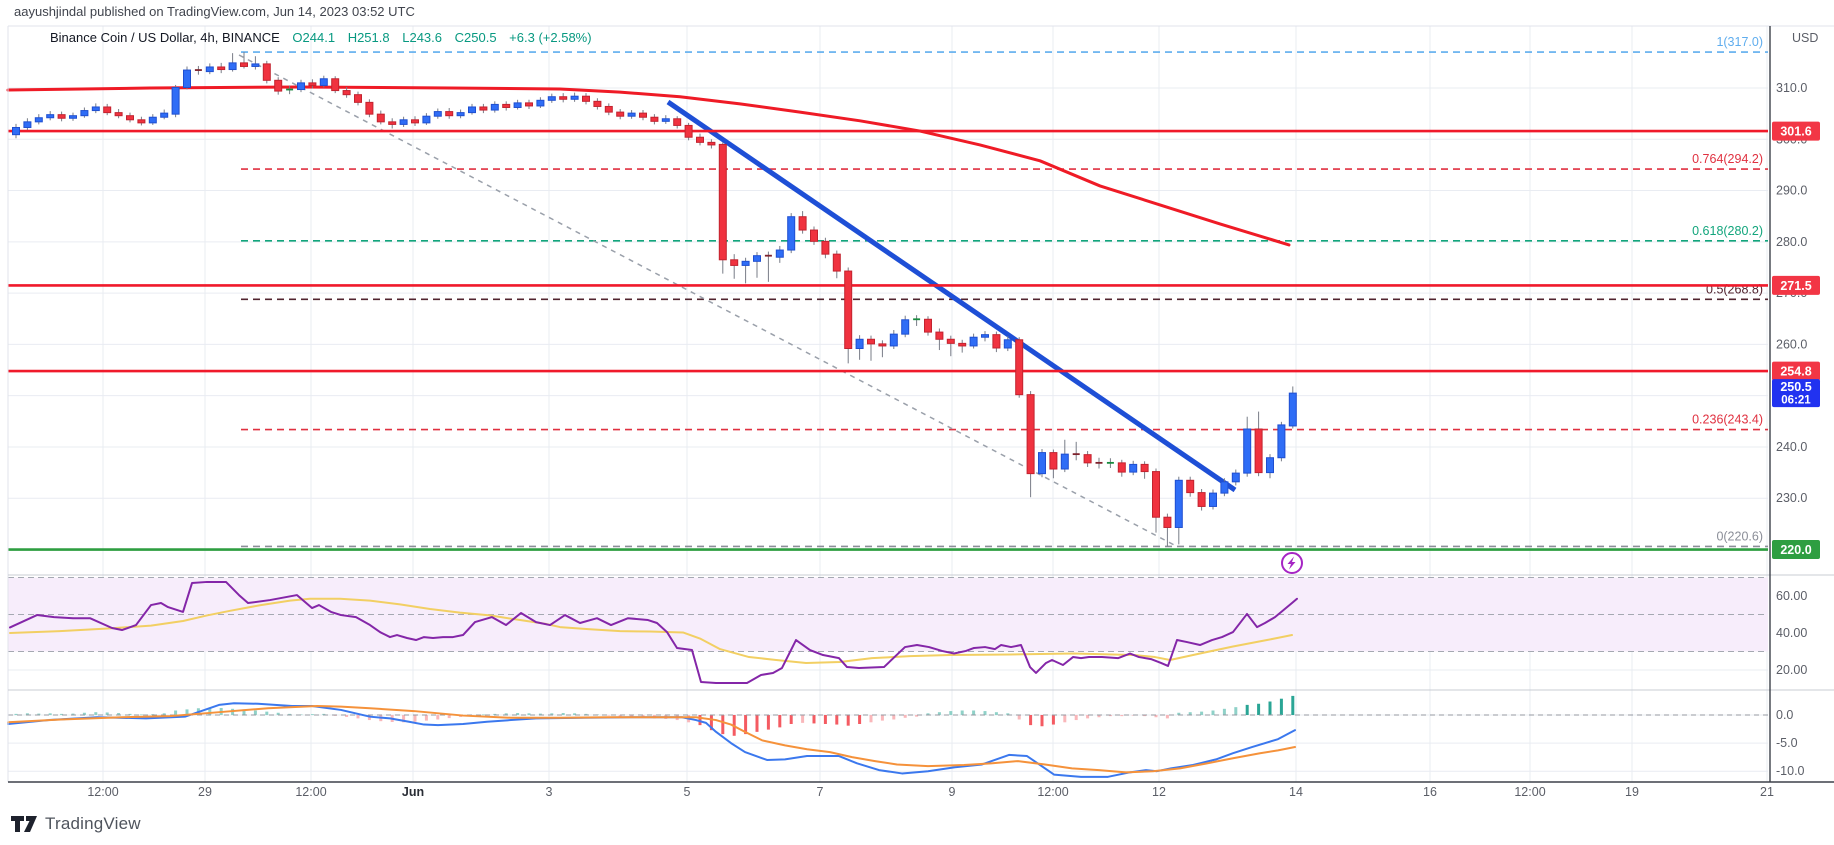  I want to click on ohlc-open: O244.1, so click(314, 37).